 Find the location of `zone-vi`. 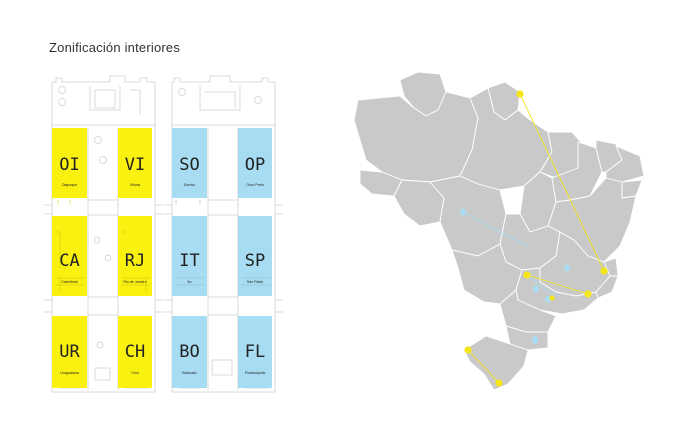

zone-vi is located at coordinates (135, 163).